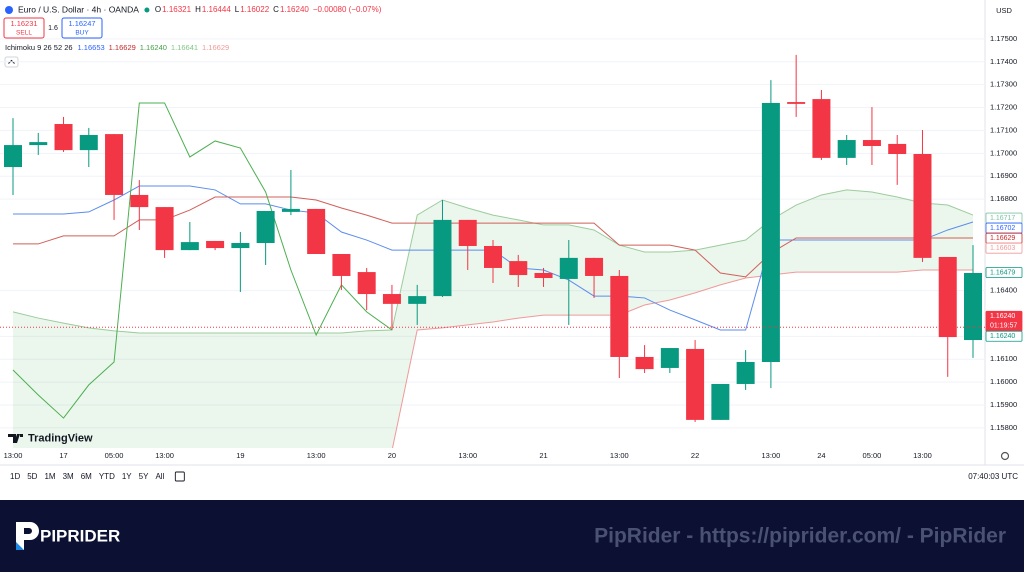 This screenshot has width=1024, height=572. What do you see at coordinates (184, 47) in the screenshot?
I see `indicator-value: 1.16641` at bounding box center [184, 47].